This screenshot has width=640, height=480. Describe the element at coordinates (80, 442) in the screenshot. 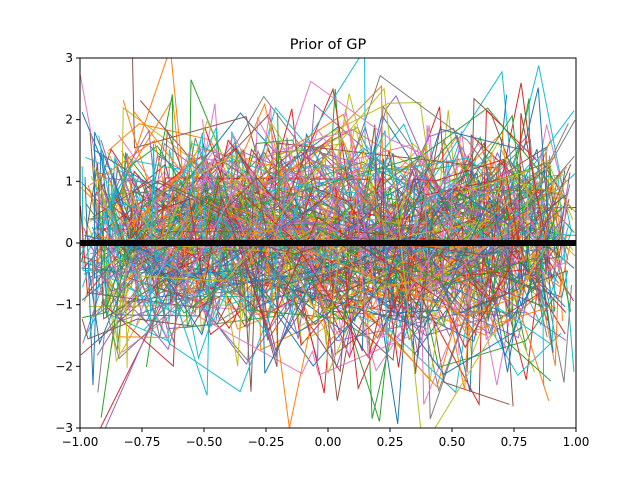

I see `x-tick-label: −1.00` at that location.